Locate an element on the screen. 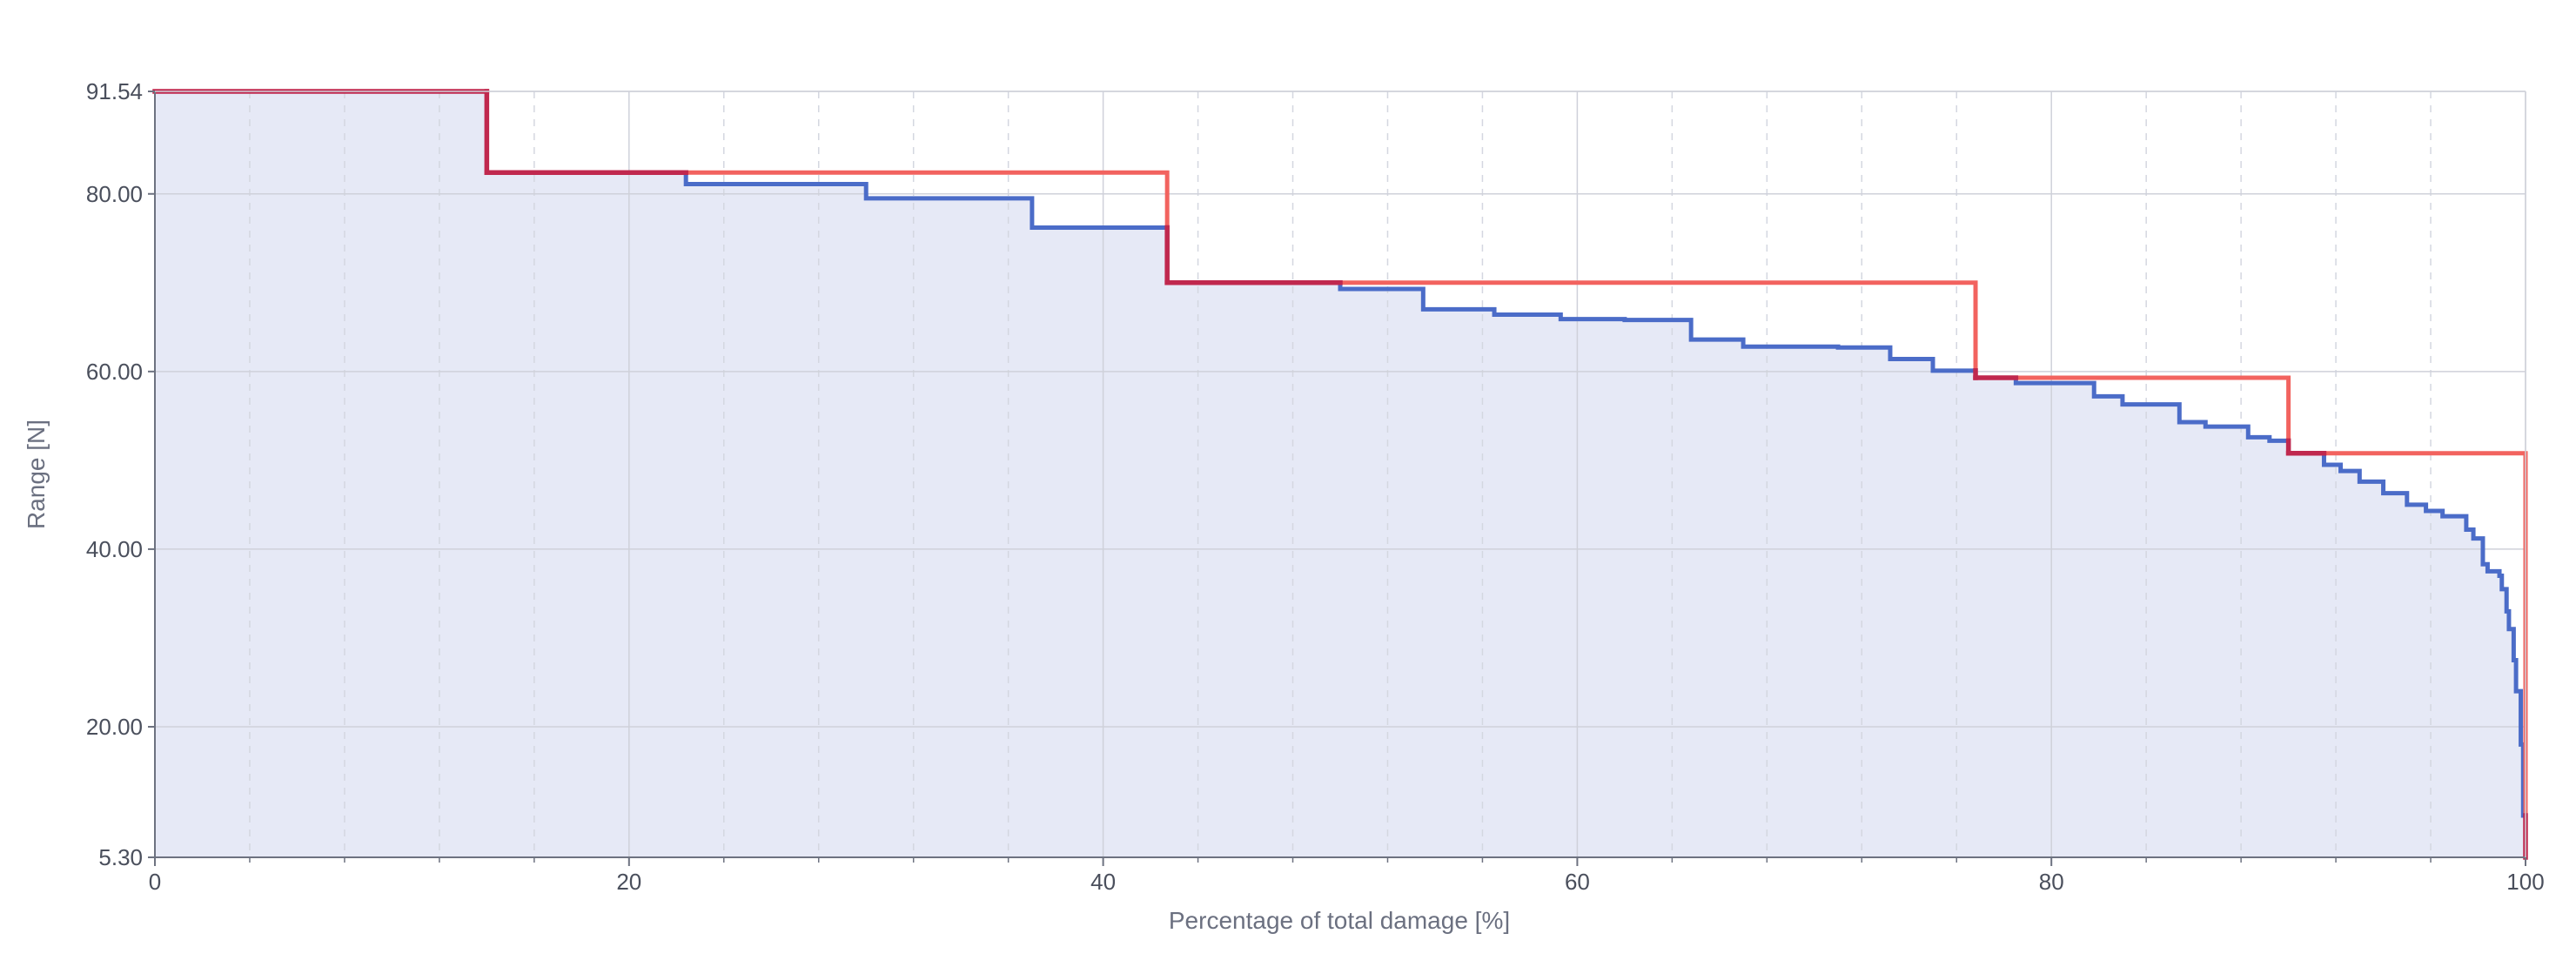  y-tick-label: 80.00 is located at coordinates (114, 194).